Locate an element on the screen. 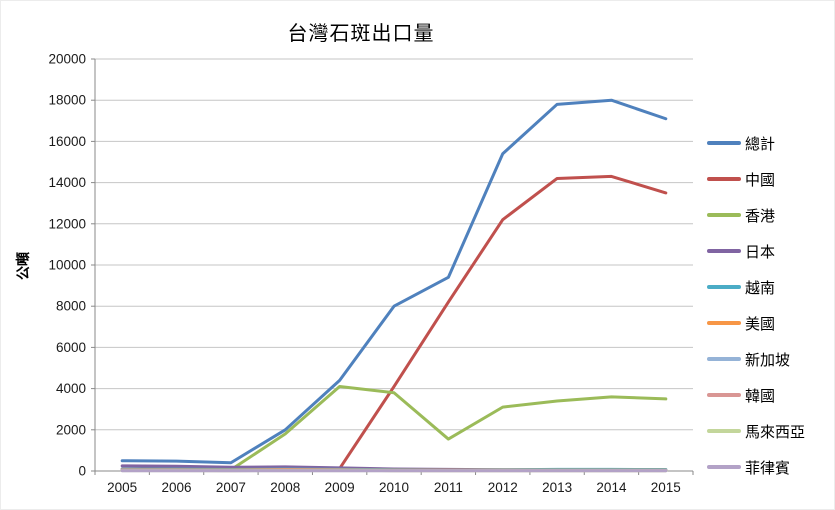 The width and height of the screenshot is (835, 510). legend-item: 日本 is located at coordinates (756, 251).